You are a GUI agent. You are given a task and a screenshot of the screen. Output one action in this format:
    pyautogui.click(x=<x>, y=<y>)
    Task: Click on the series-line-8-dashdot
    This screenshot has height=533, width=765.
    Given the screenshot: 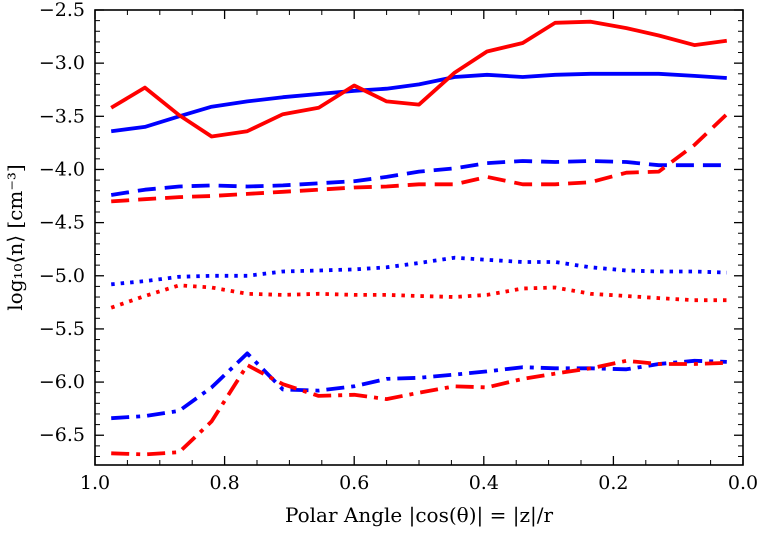 What is the action you would take?
    pyautogui.click(x=419, y=407)
    